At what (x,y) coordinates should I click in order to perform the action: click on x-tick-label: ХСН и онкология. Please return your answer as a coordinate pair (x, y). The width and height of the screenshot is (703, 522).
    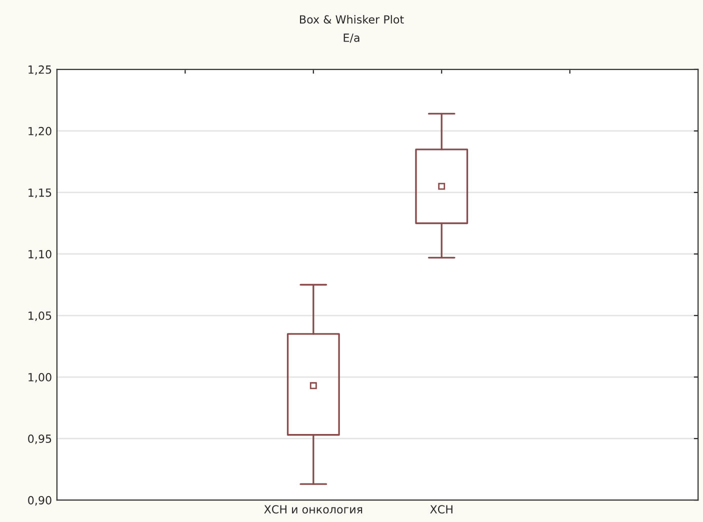
    Looking at the image, I should click on (313, 509).